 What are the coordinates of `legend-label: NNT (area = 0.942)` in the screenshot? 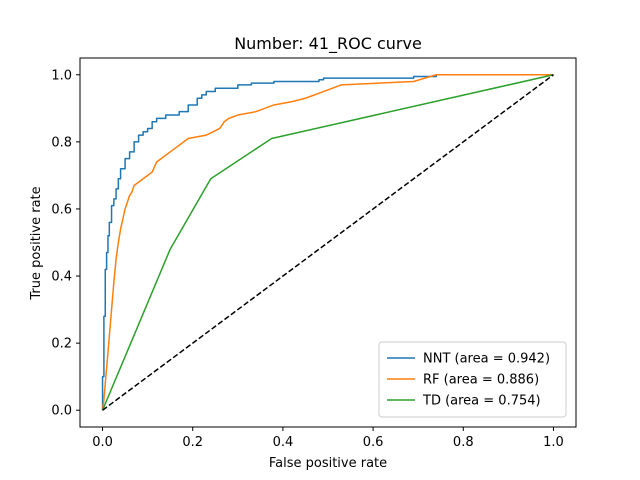 It's located at (486, 359).